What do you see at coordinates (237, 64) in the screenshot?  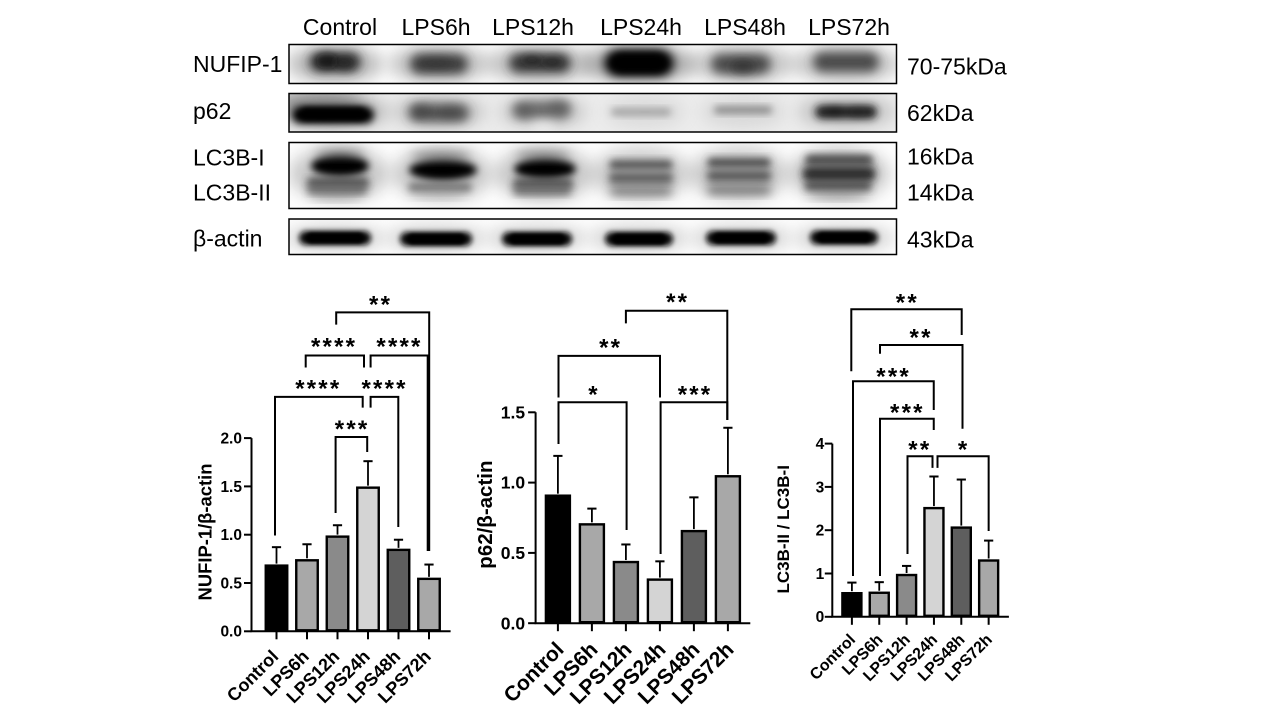 I see `svg-text: NUFIP-1` at bounding box center [237, 64].